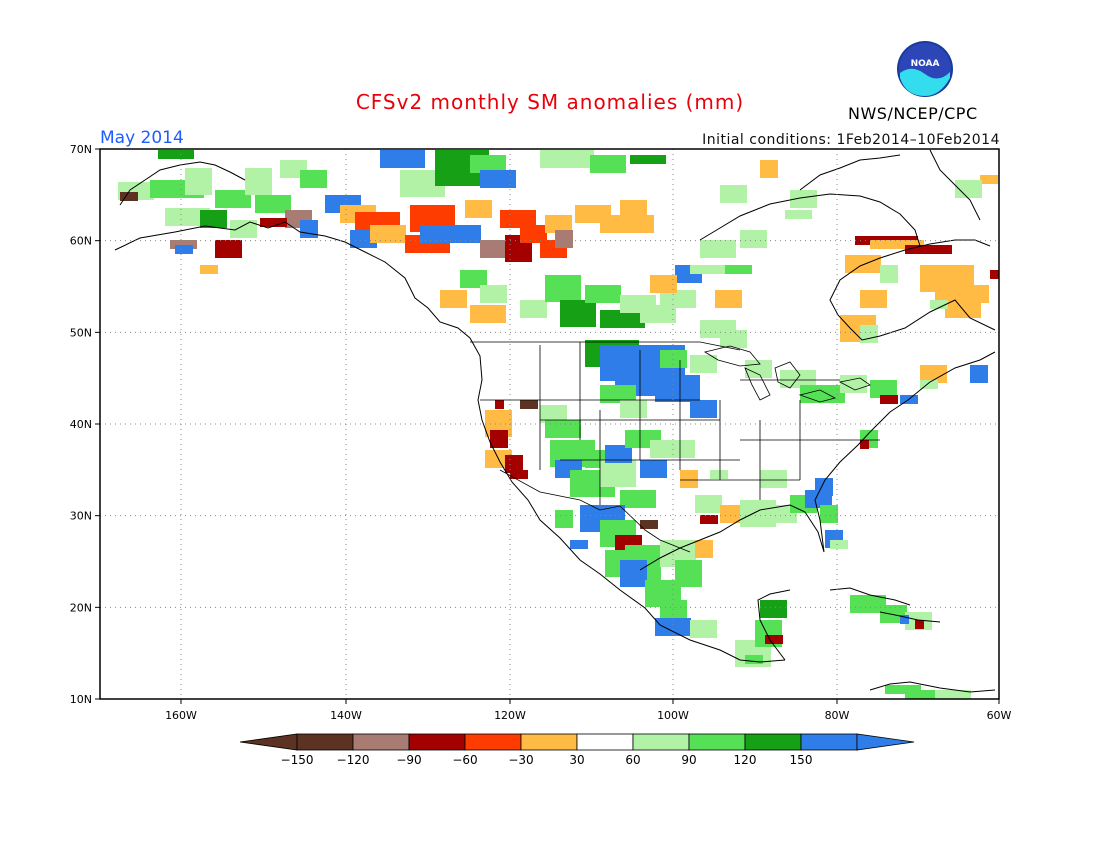  I want to click on lat-label: 10N, so click(81, 699).